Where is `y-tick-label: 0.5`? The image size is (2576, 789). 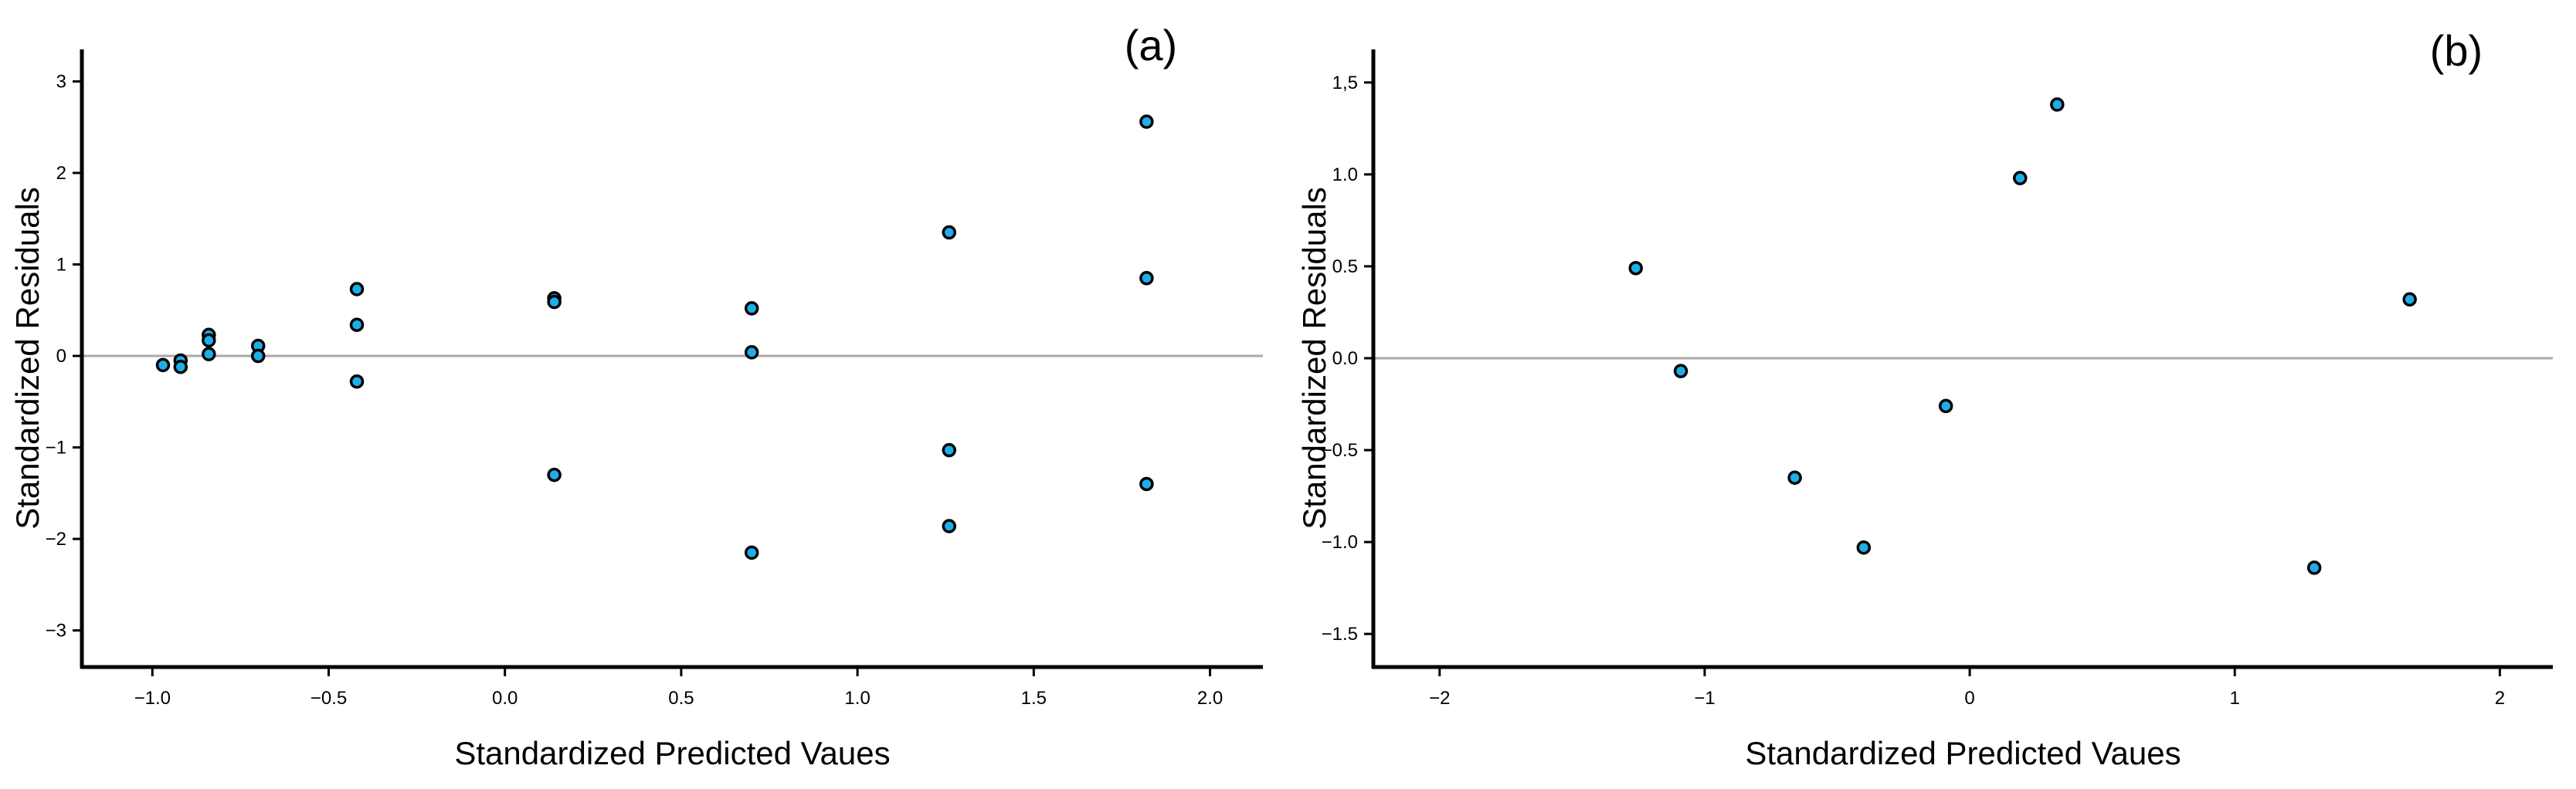 y-tick-label: 0.5 is located at coordinates (1345, 266).